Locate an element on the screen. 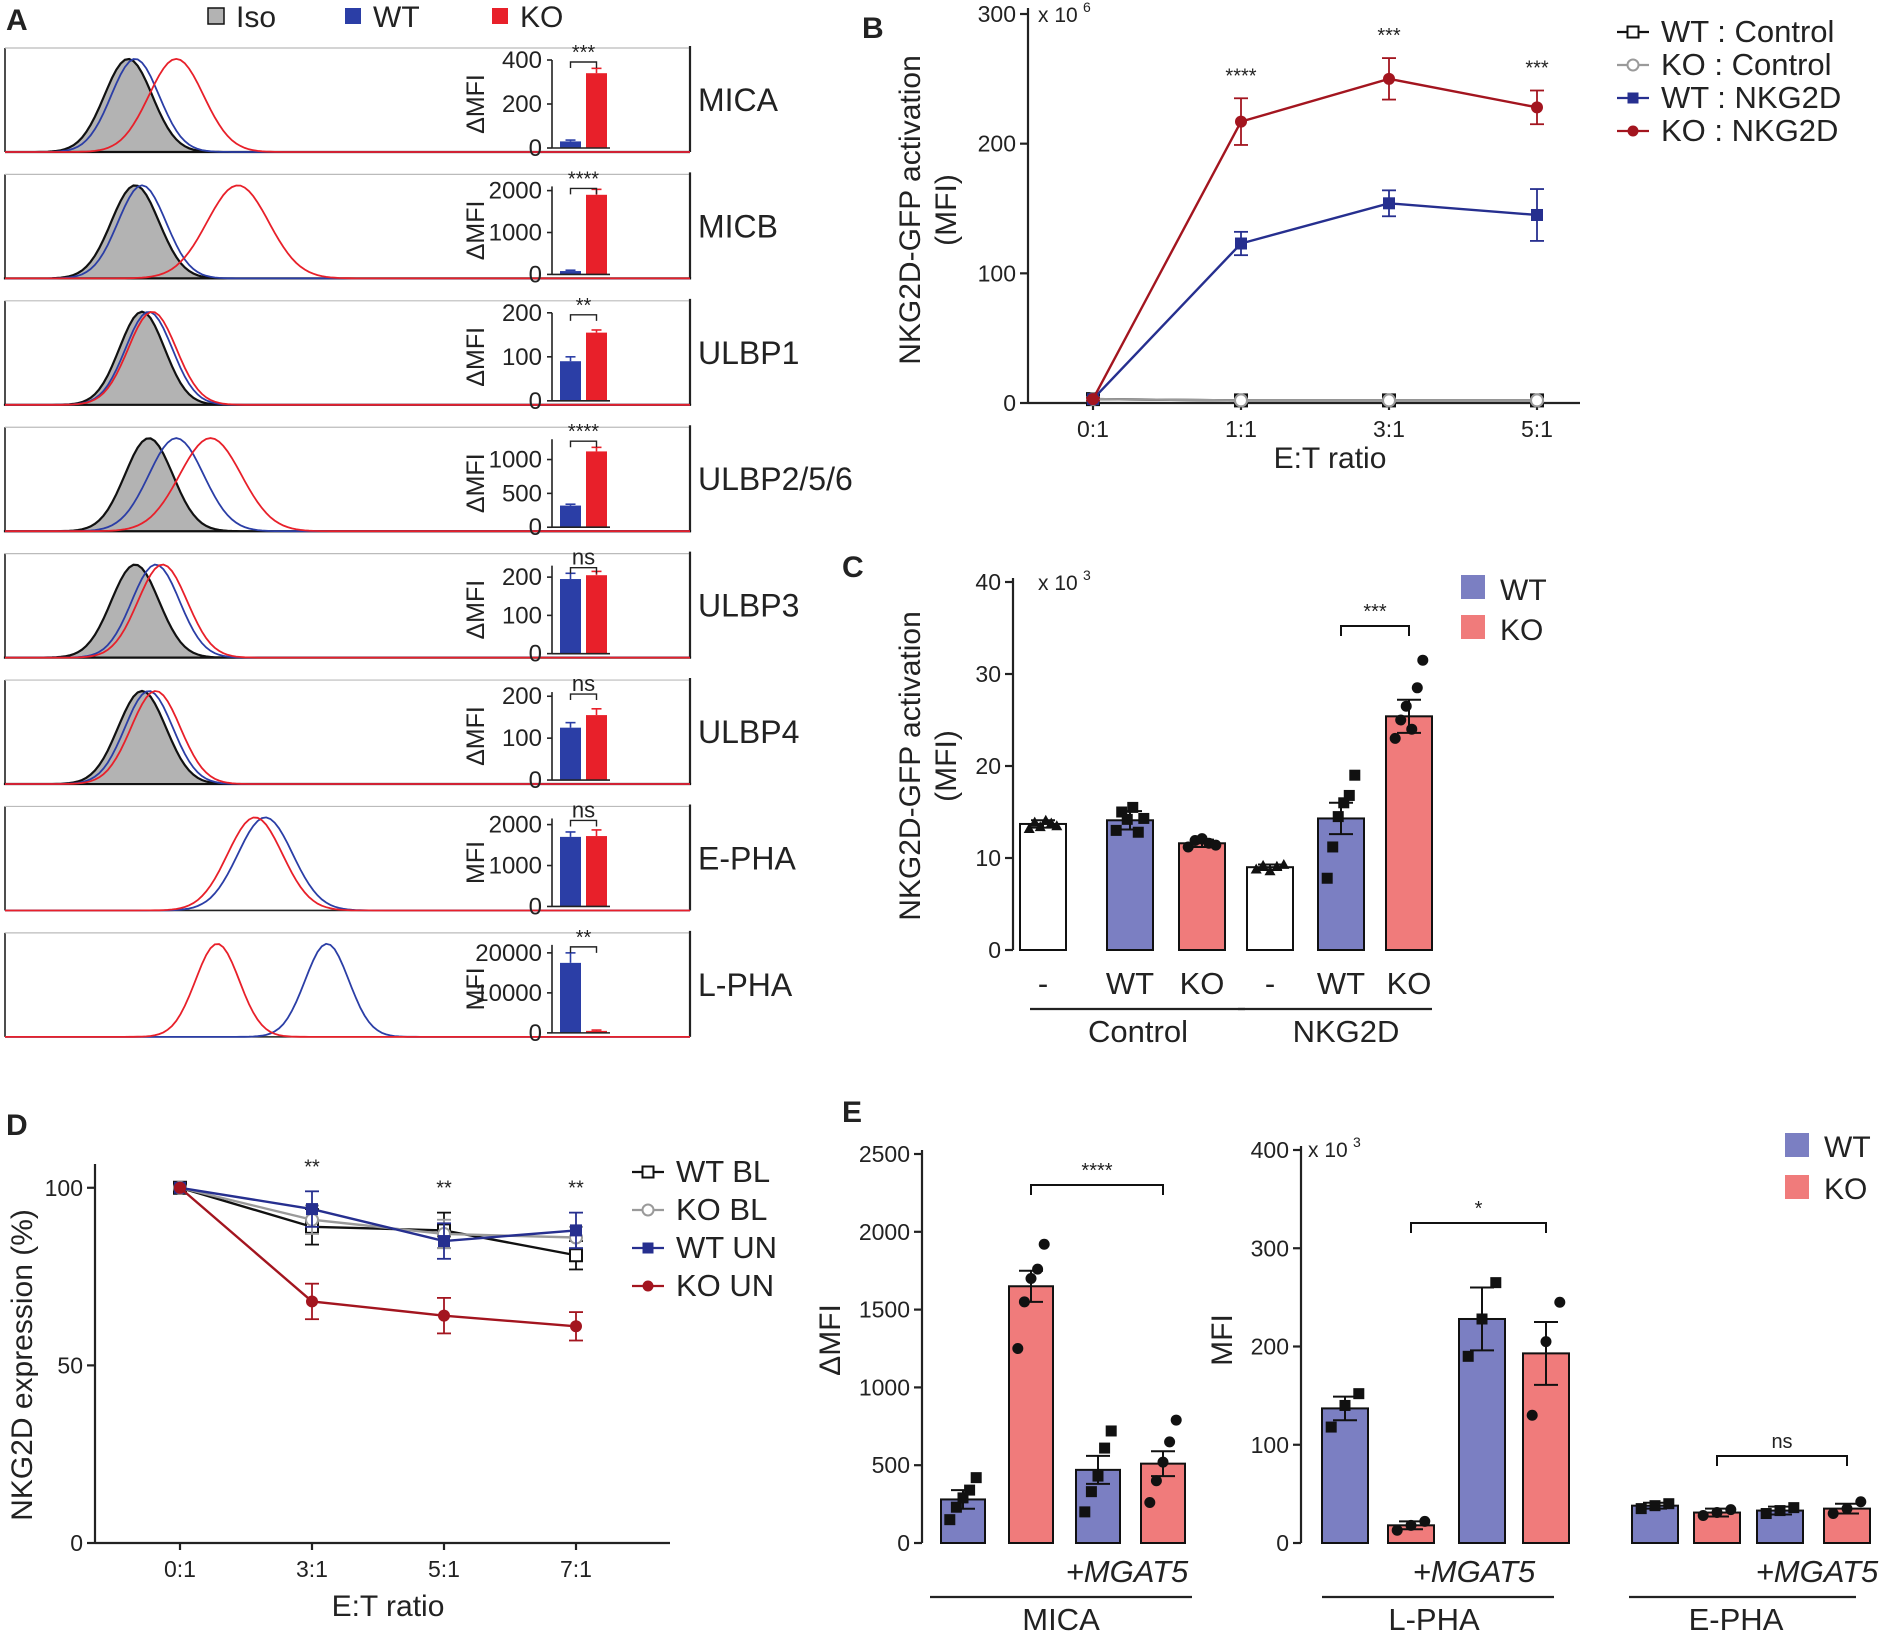 Image resolution: width=1897 pixels, height=1634 pixels. hist-row-ulbp4: ULBP4 0 100 200 ΔMFI ns is located at coordinates (401, 732).